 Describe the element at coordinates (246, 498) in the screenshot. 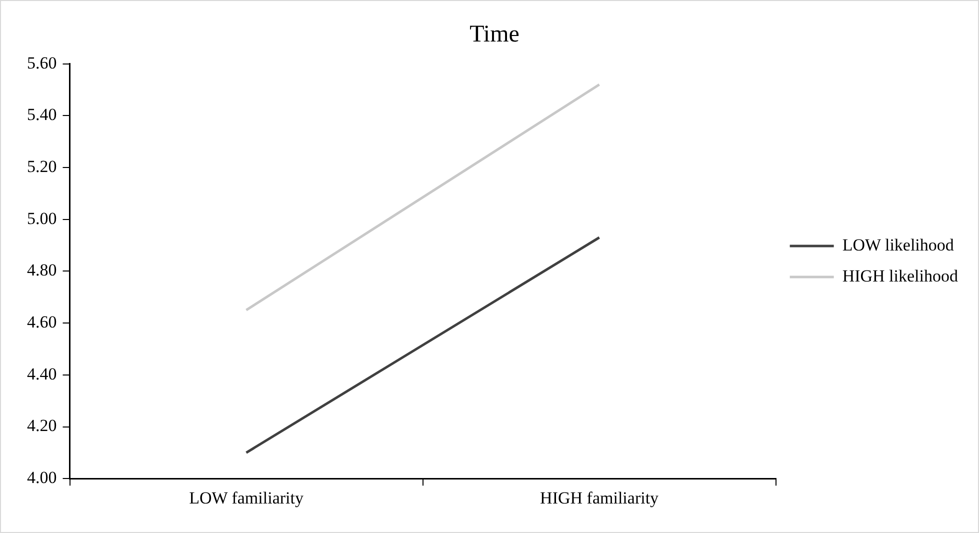

I see `x-tick-label: LOW familiarity` at that location.